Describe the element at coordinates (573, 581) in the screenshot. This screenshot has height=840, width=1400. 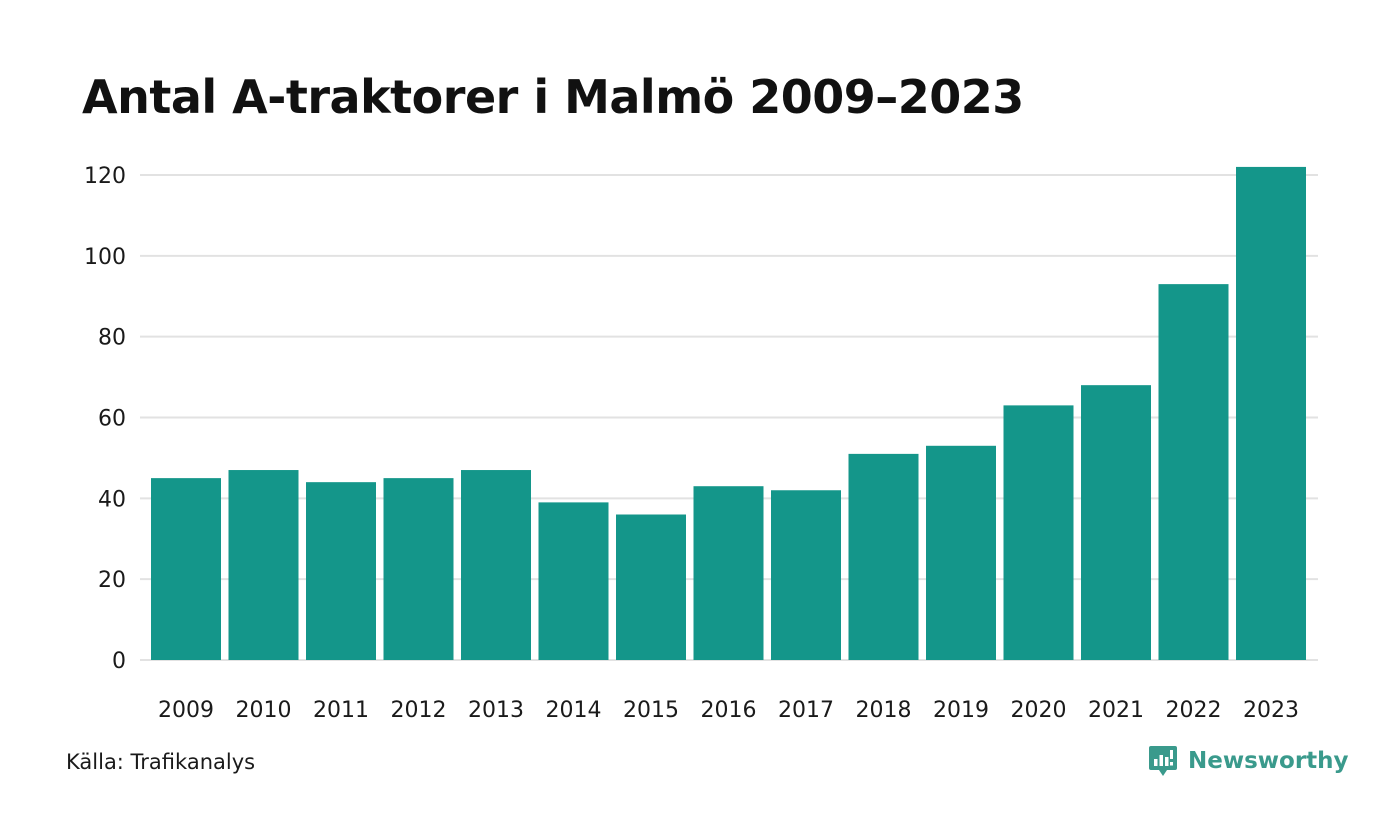
I see `bar-2014` at that location.